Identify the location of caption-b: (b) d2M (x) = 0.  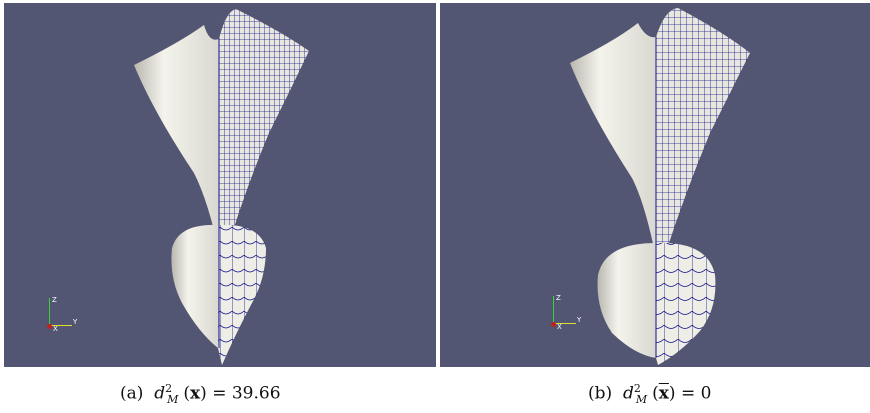
(650, 394).